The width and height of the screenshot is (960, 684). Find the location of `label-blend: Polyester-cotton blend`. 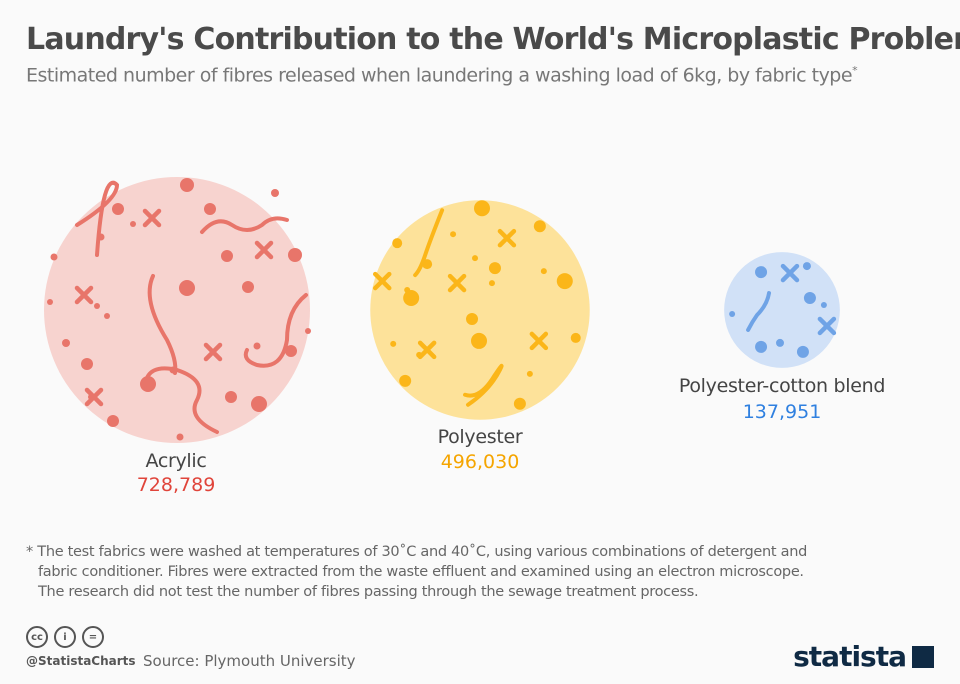

label-blend: Polyester-cotton blend is located at coordinates (782, 386).